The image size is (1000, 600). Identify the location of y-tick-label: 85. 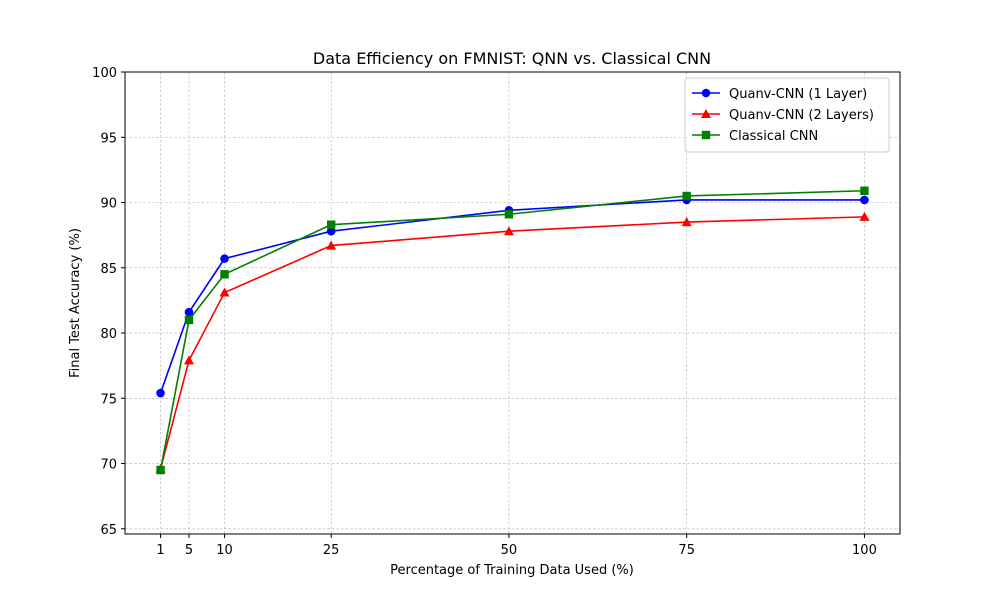
(108, 269).